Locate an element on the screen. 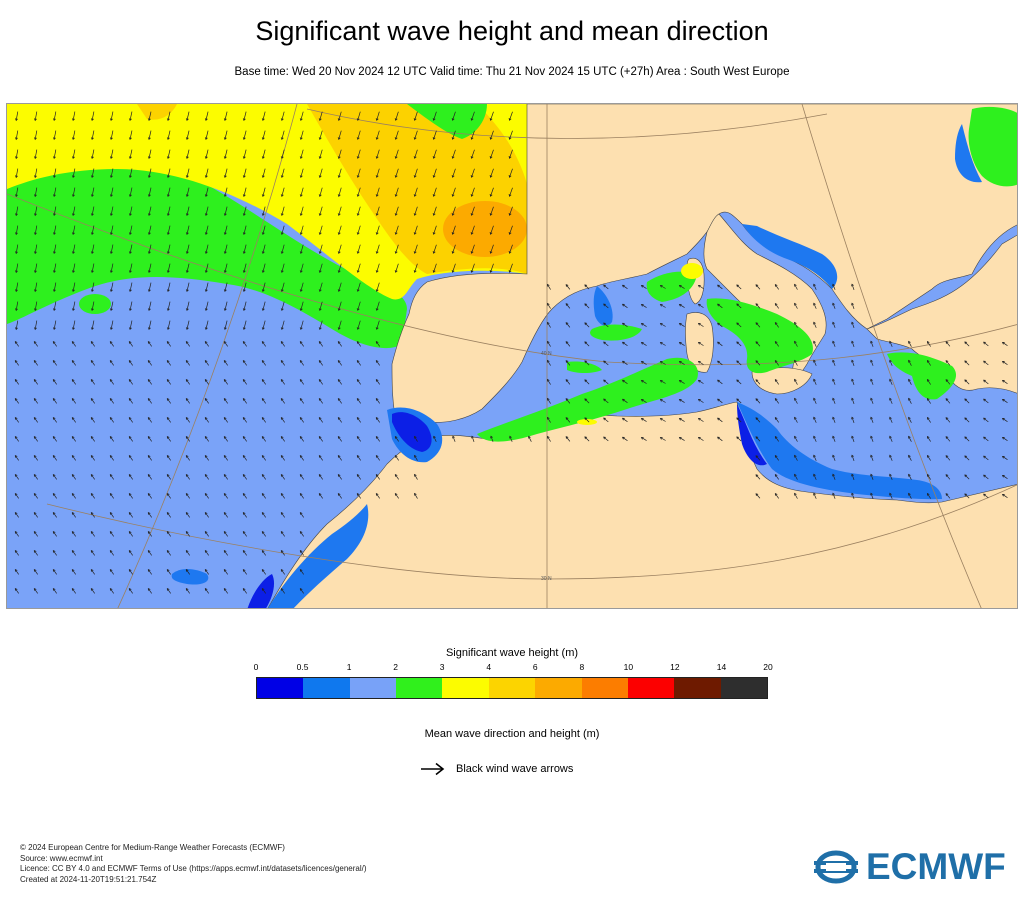  colorbar-tick-label: 10 is located at coordinates (628, 667).